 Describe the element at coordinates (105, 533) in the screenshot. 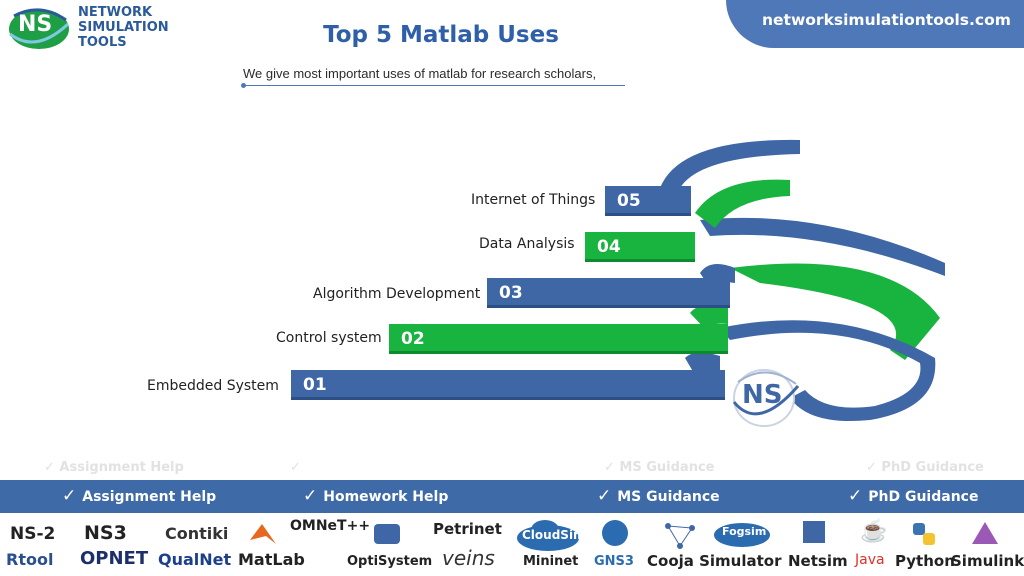

I see `tool-ns3: NS3` at that location.